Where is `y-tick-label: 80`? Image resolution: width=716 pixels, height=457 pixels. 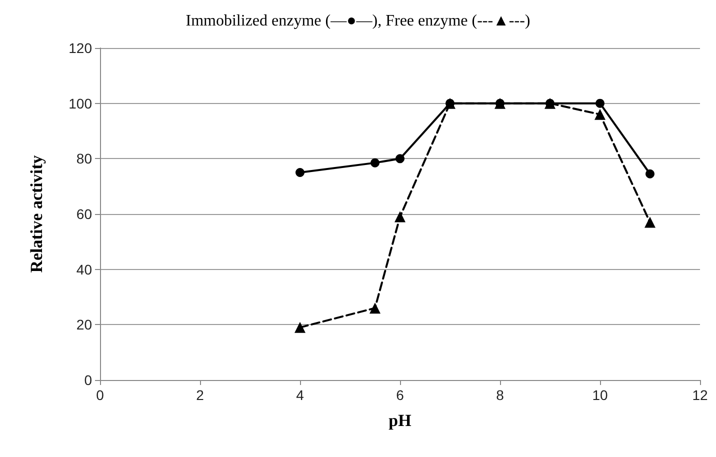 y-tick-label: 80 is located at coordinates (84, 158).